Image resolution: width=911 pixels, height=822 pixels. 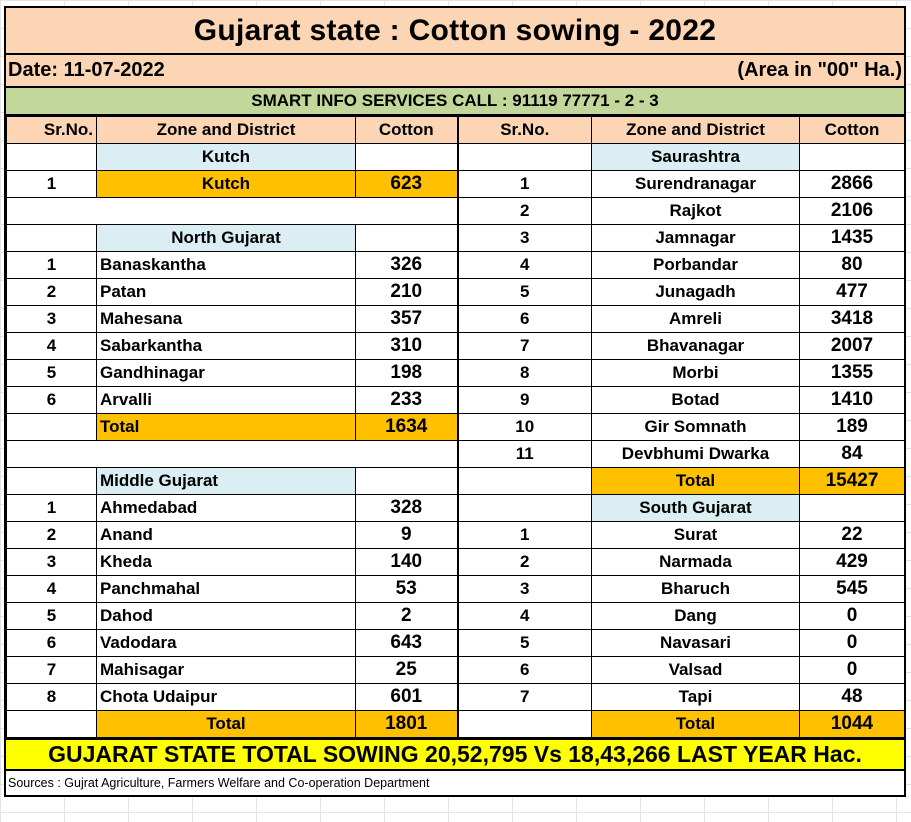 What do you see at coordinates (695, 454) in the screenshot?
I see `district-name-right: Devbhumi Dwarka` at bounding box center [695, 454].